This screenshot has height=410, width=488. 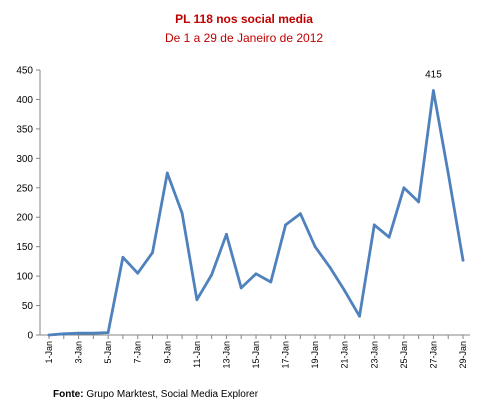 What do you see at coordinates (68, 394) in the screenshot?
I see `source-prefix: Fonte:` at bounding box center [68, 394].